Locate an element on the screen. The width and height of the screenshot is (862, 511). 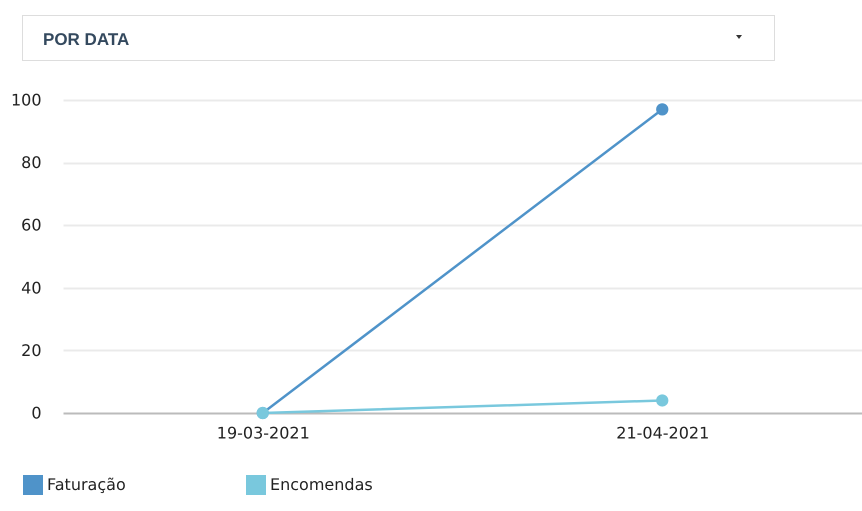
dropdown-field: POR DATA is located at coordinates (398, 38).